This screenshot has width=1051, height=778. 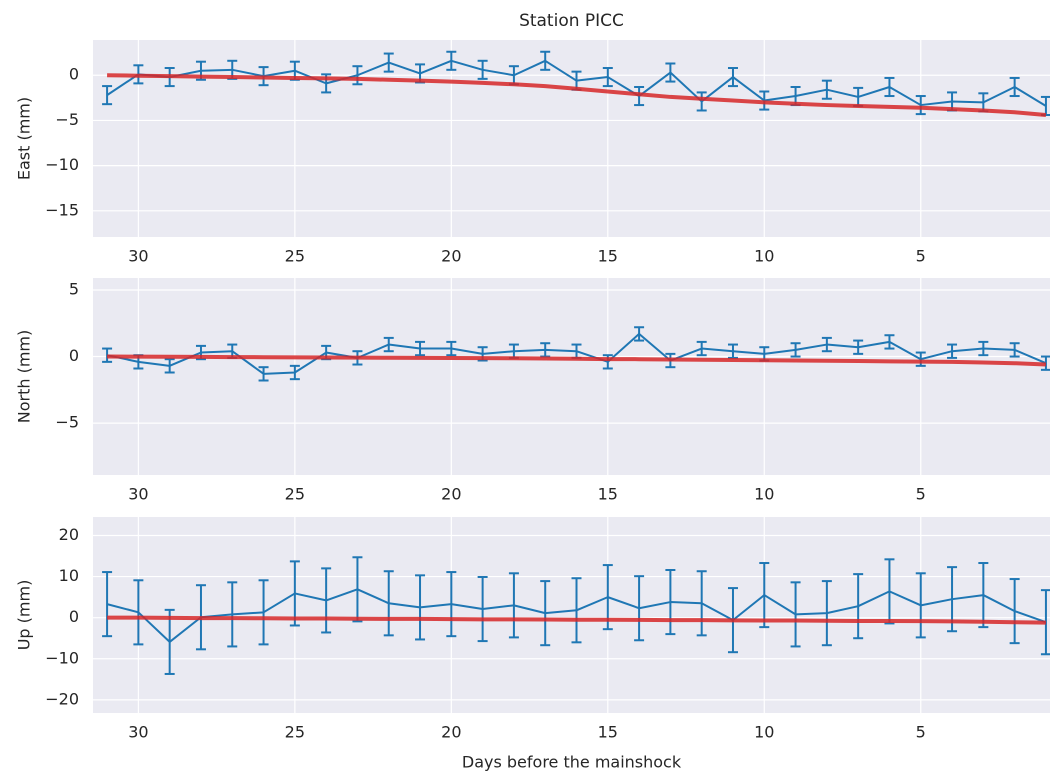 I want to click on y-tick-label: 10, so click(x=69, y=575).